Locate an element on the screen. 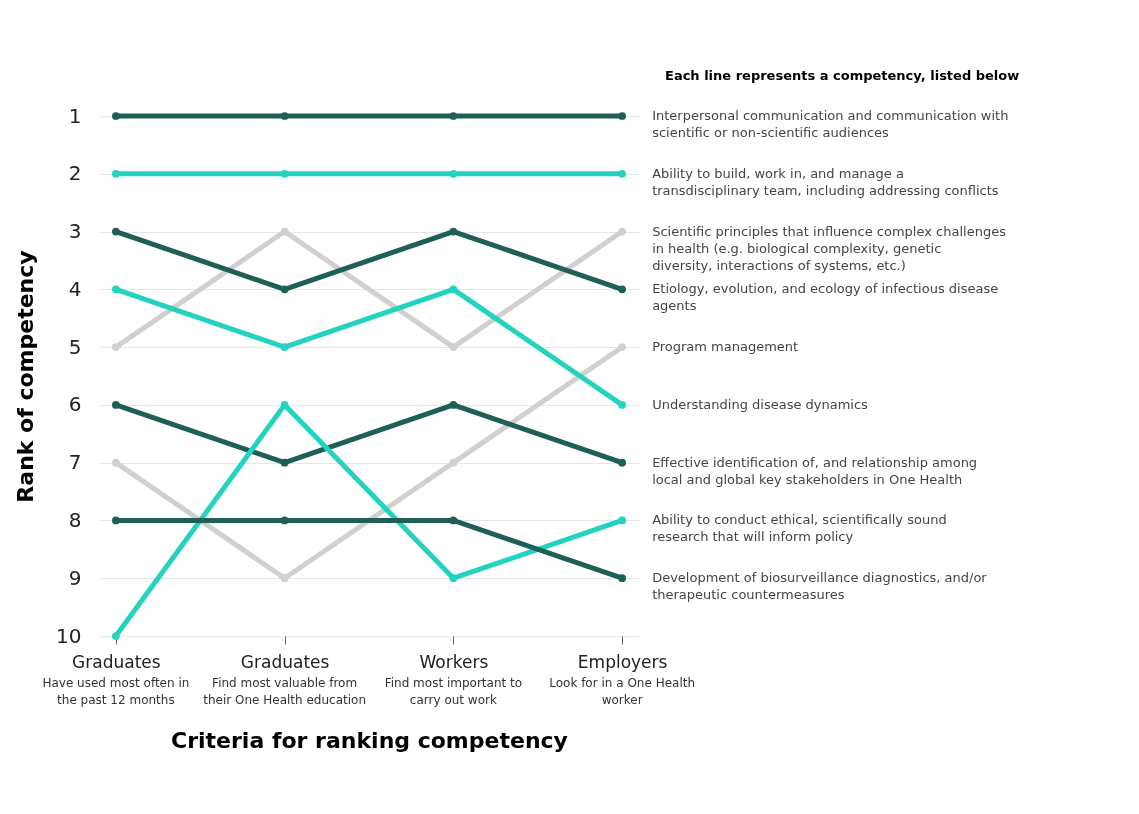 The width and height of the screenshot is (1139, 814). text: Ability to build, work in, and manage a transdisciplinary team, including addressing conflicts is located at coordinates (825, 181).